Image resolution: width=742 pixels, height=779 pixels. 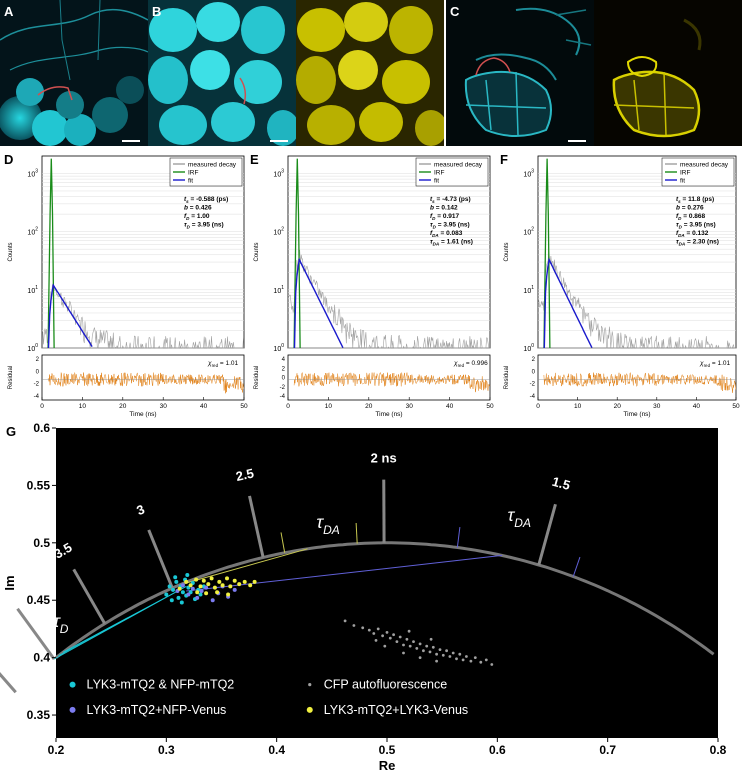 I want to click on x-tick-label: 0.8, so click(x=718, y=750).